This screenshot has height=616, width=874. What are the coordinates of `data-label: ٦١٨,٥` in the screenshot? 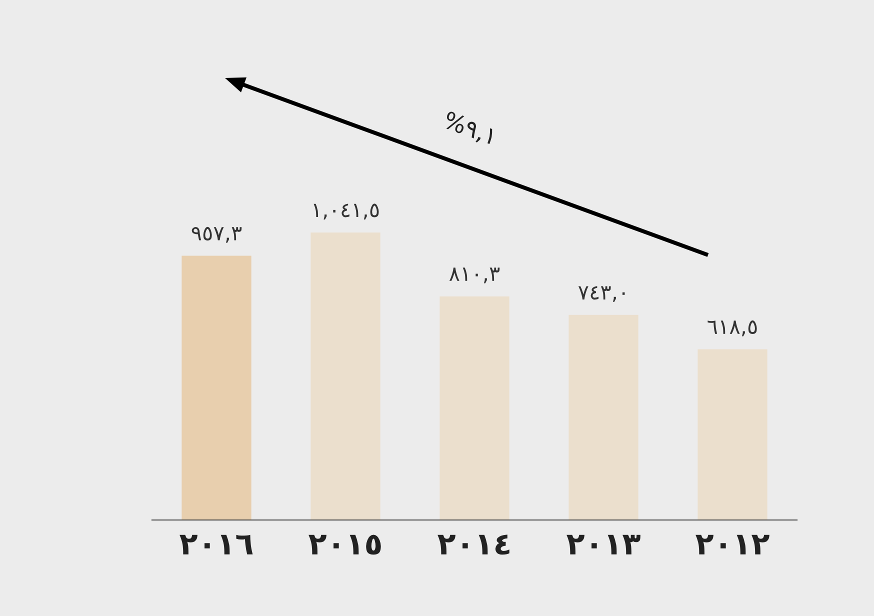 It's located at (732, 328).